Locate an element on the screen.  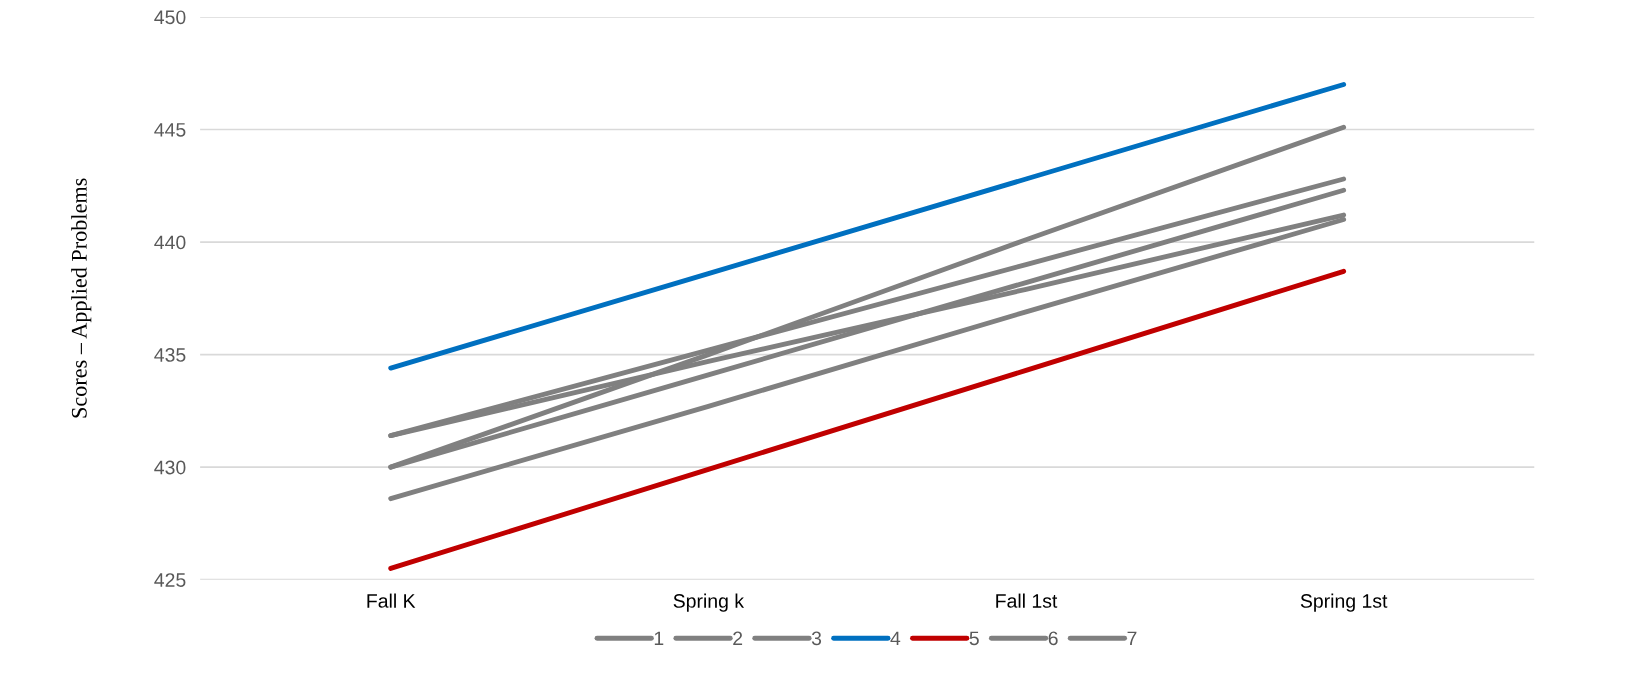
legend-label: 1 is located at coordinates (659, 638).